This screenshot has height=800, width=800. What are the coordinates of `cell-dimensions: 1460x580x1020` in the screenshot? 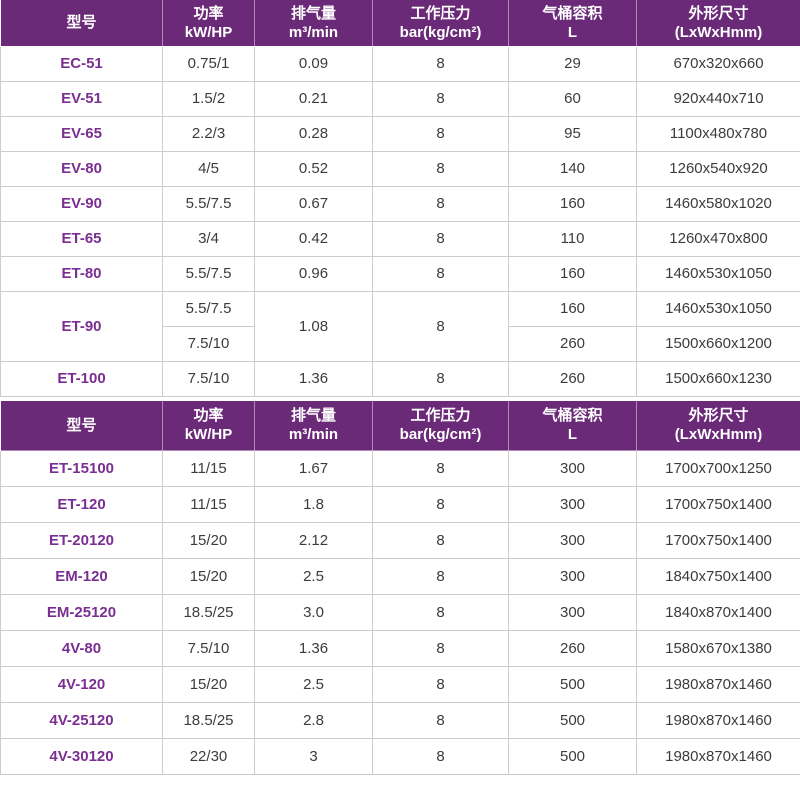 It's located at (718, 203).